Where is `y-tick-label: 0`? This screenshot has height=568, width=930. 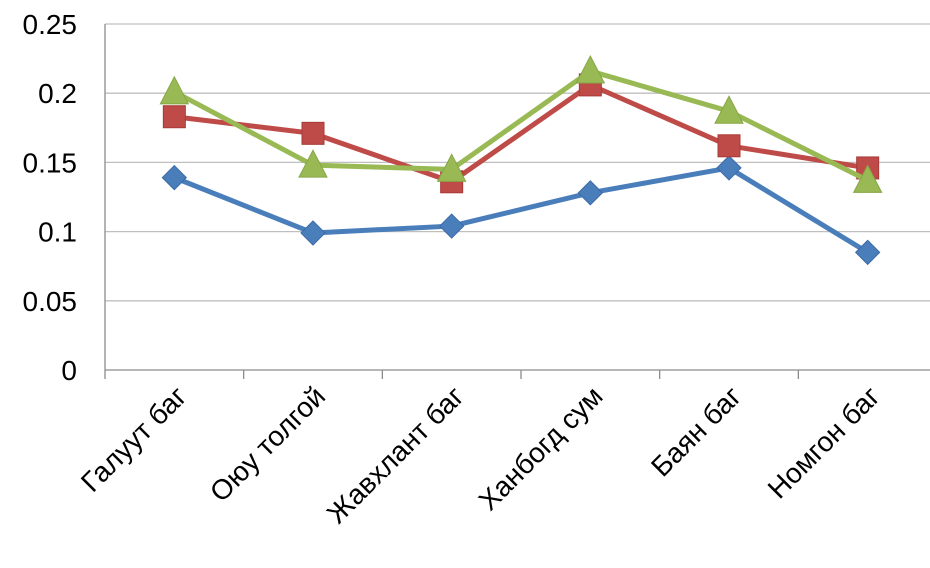 y-tick-label: 0 is located at coordinates (69, 370).